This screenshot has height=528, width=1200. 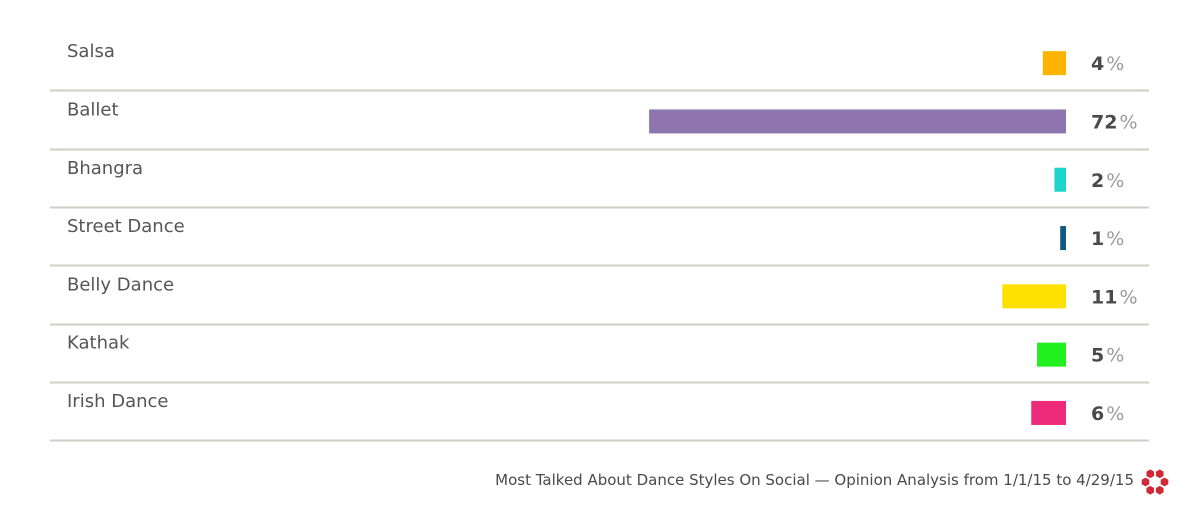 I want to click on category-label: Irish Dance, so click(x=118, y=401).